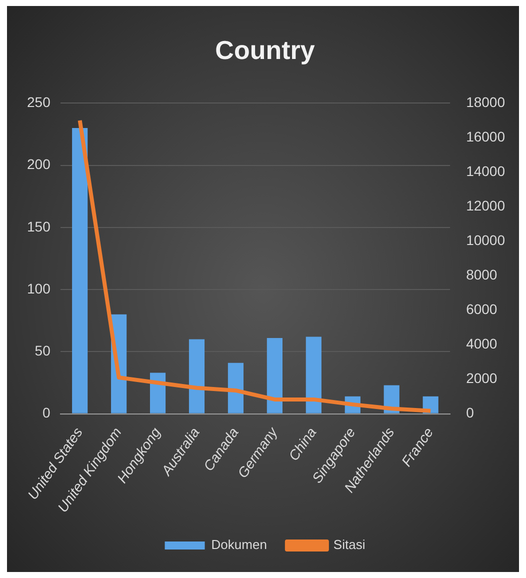 The width and height of the screenshot is (526, 578). Describe the element at coordinates (482, 344) in the screenshot. I see `y2-tick-label: 4000` at that location.